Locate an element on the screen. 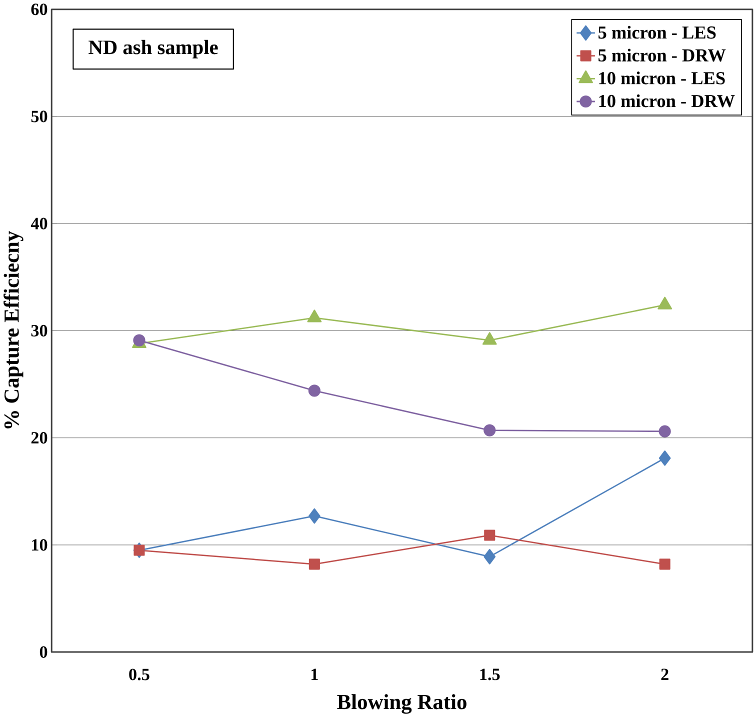 The height and width of the screenshot is (717, 756). annotation: ND ash sample is located at coordinates (153, 49).